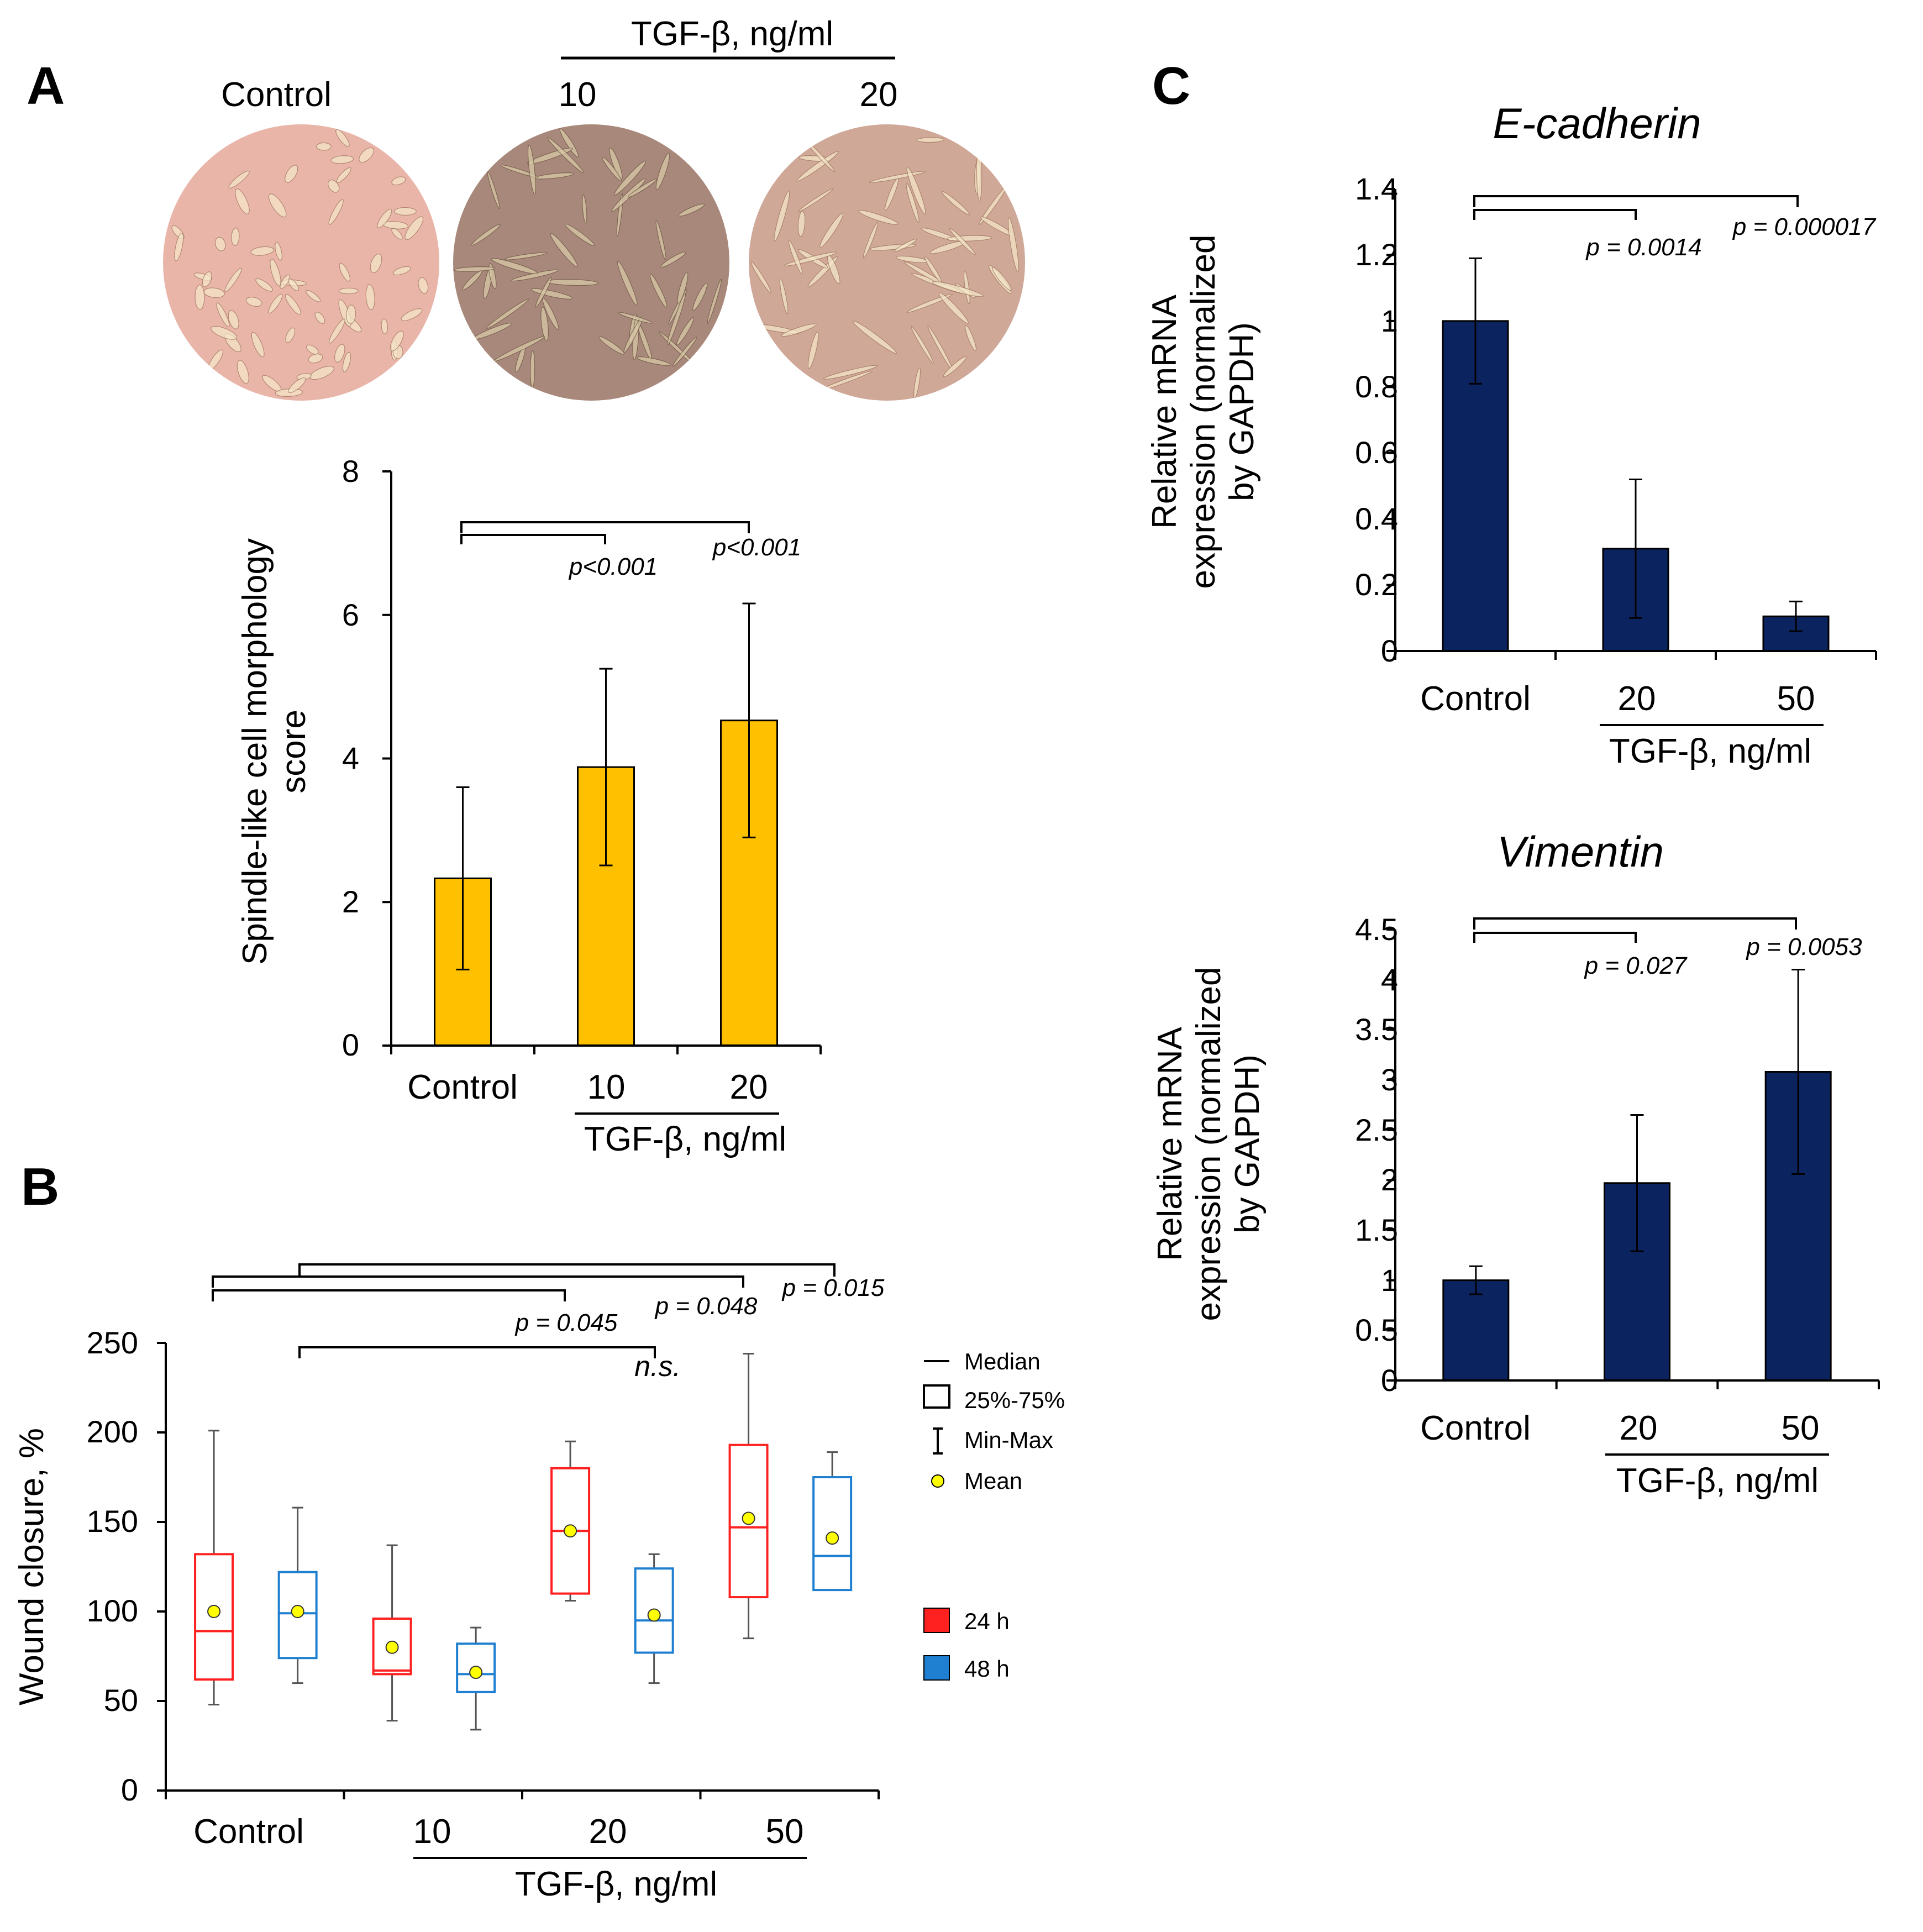 The image size is (1923, 1932). I want to click on chart-c1-category-20: 20, so click(1637, 699).